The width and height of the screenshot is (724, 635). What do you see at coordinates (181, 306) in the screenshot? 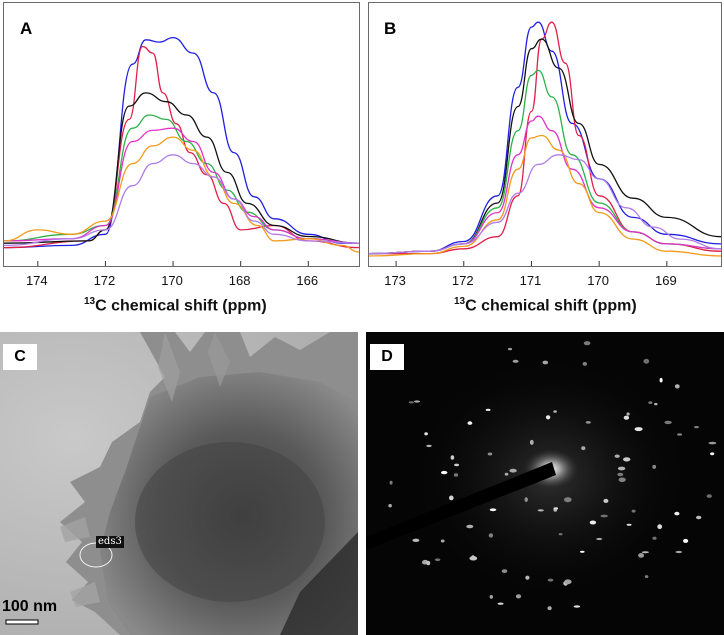
I see `panel-a-x-axis-label-text: C chemical shift (ppm)` at bounding box center [181, 306].